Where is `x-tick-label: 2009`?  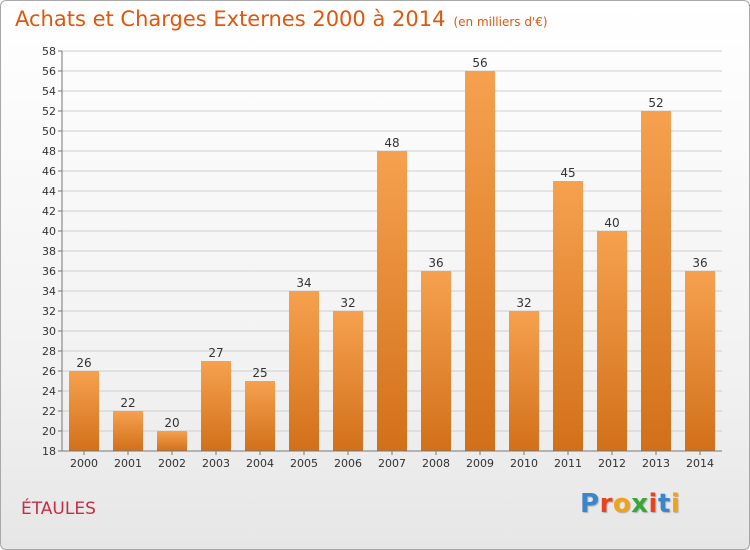
x-tick-label: 2009 is located at coordinates (480, 463).